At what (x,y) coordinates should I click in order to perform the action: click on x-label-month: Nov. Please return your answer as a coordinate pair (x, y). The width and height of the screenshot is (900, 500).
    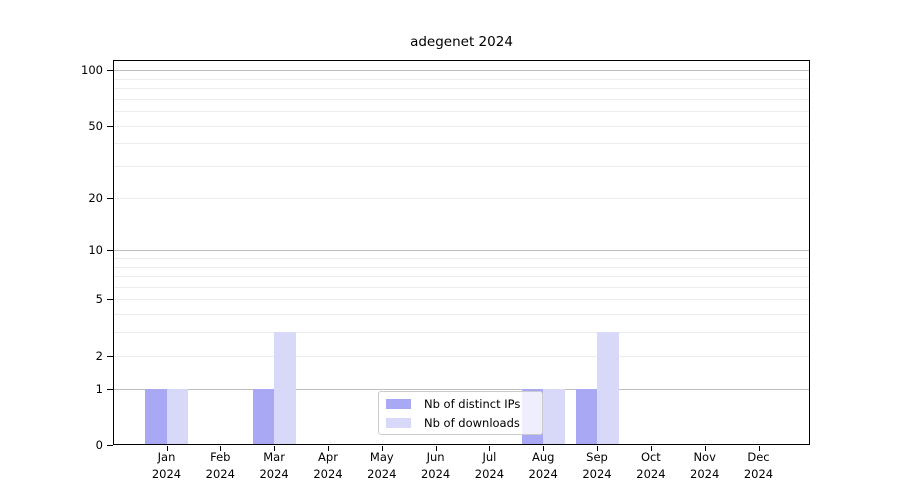
    Looking at the image, I should click on (704, 457).